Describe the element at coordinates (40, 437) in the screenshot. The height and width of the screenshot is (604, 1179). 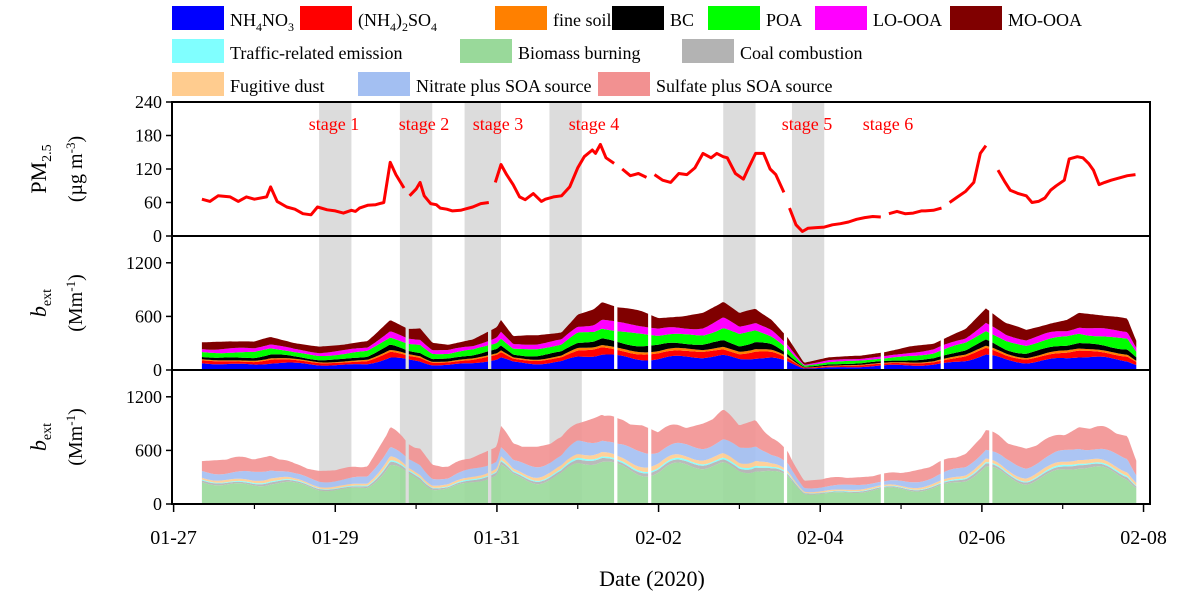
I see `y-axis-title-bext_source-line1: bext` at that location.